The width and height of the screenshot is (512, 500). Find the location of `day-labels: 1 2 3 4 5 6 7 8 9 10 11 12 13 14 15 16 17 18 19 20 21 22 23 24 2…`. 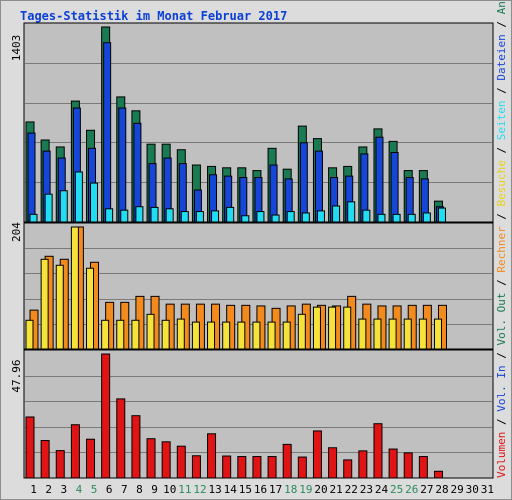

day-labels: 1 2 3 4 5 6 7 8 9 10 11 12 13 14 15 16 17 18 19 20 21 22 23 24 2… is located at coordinates (262, 489).